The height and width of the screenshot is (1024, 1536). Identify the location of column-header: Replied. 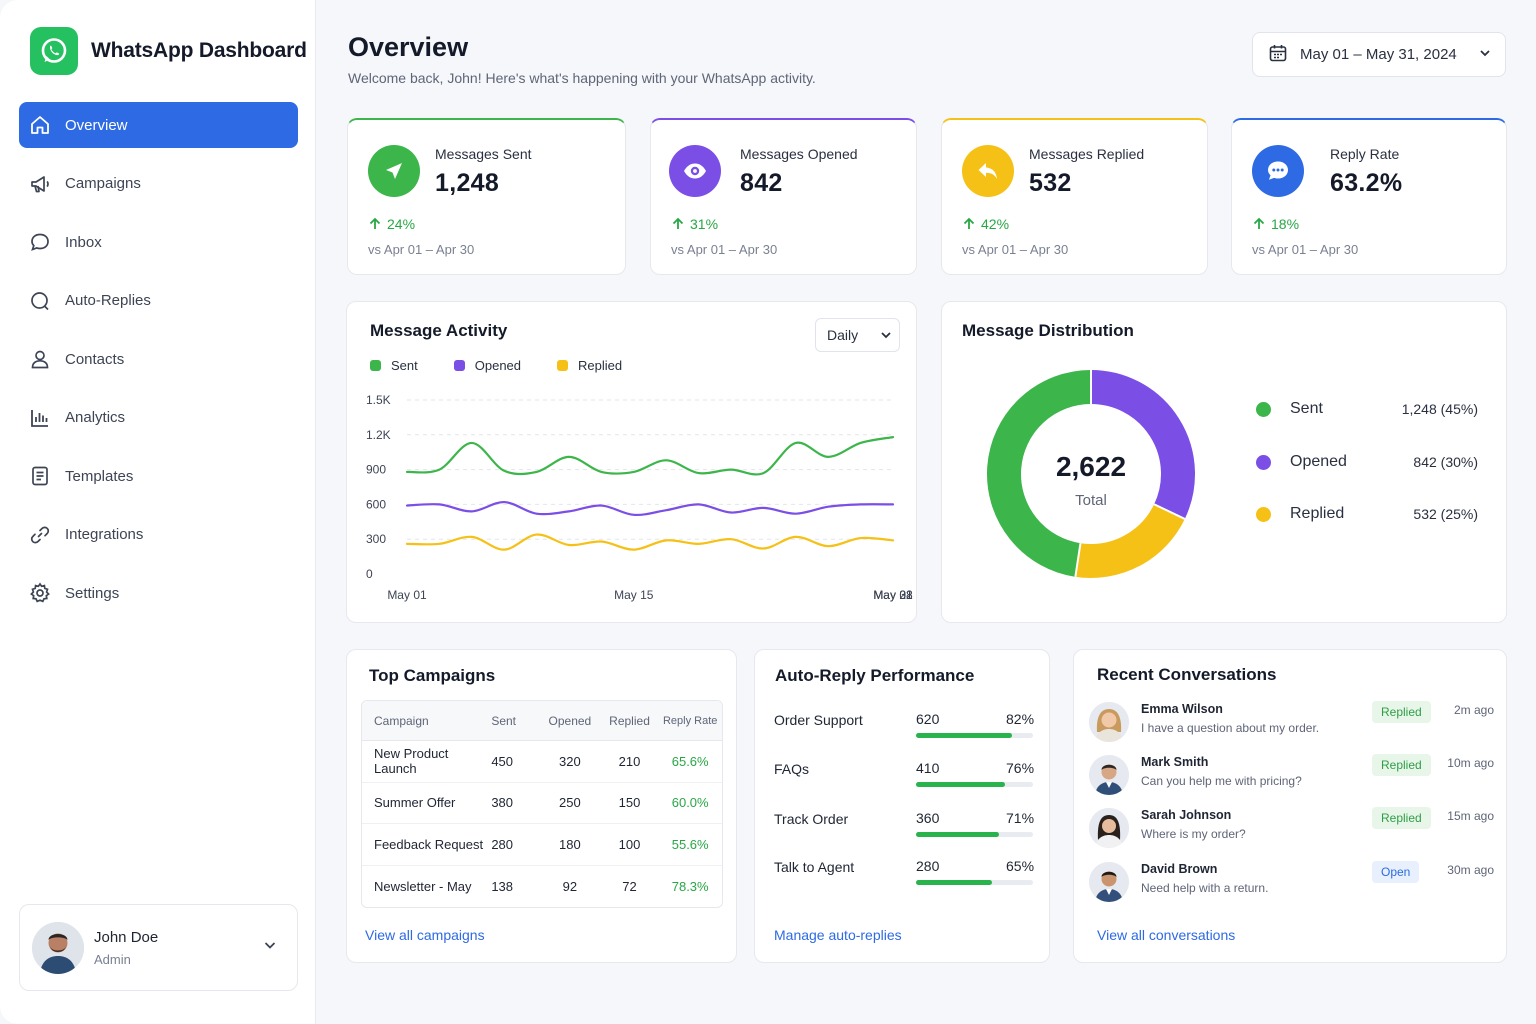
(629, 720).